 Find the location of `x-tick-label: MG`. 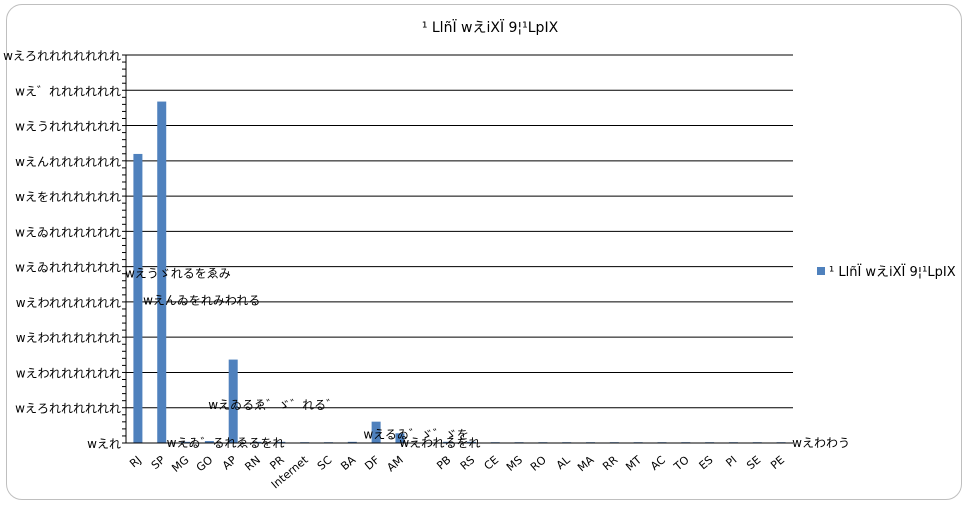

x-tick-label: MG is located at coordinates (180, 464).